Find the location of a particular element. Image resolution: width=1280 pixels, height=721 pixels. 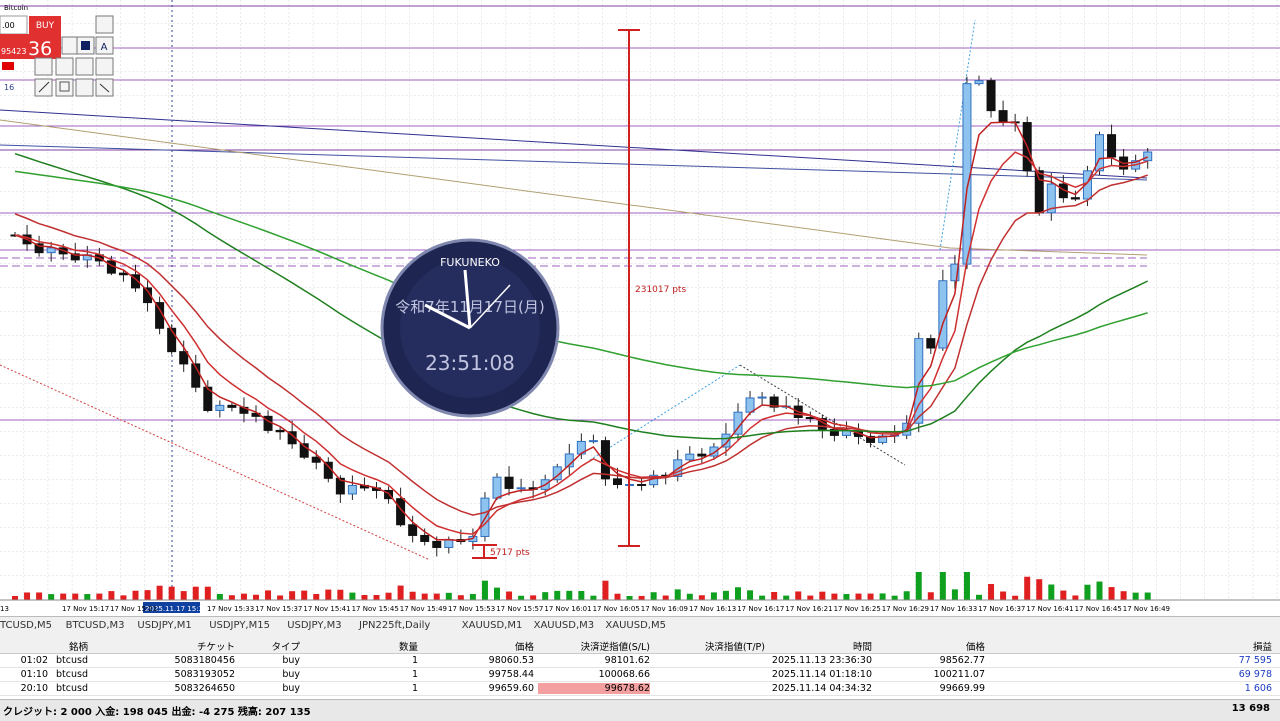

tool-text: A is located at coordinates (104, 47).